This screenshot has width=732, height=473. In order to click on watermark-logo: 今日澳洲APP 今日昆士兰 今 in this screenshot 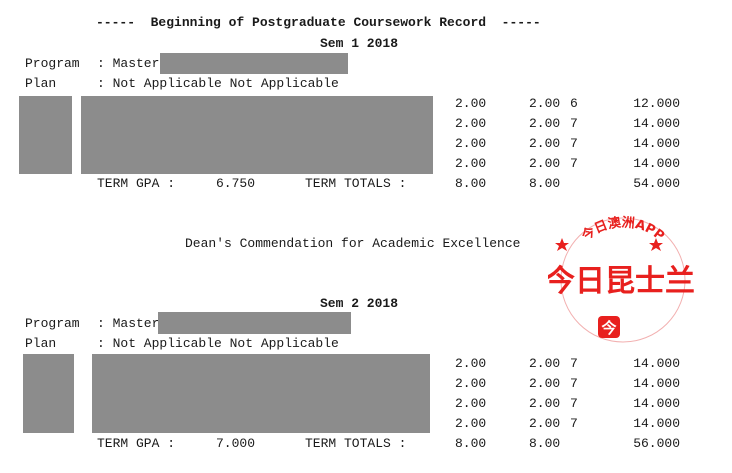, I will do `click(621, 280)`.